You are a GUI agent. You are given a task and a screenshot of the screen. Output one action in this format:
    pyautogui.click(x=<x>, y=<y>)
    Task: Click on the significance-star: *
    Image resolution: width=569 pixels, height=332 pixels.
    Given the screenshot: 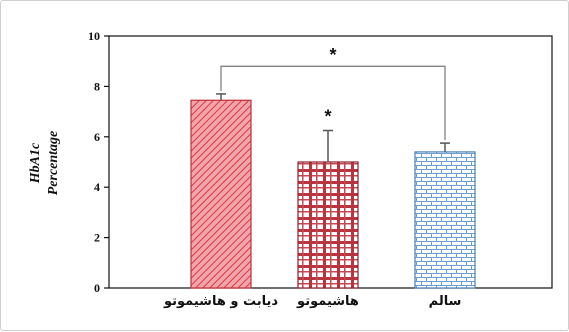 What is the action you would take?
    pyautogui.click(x=327, y=117)
    